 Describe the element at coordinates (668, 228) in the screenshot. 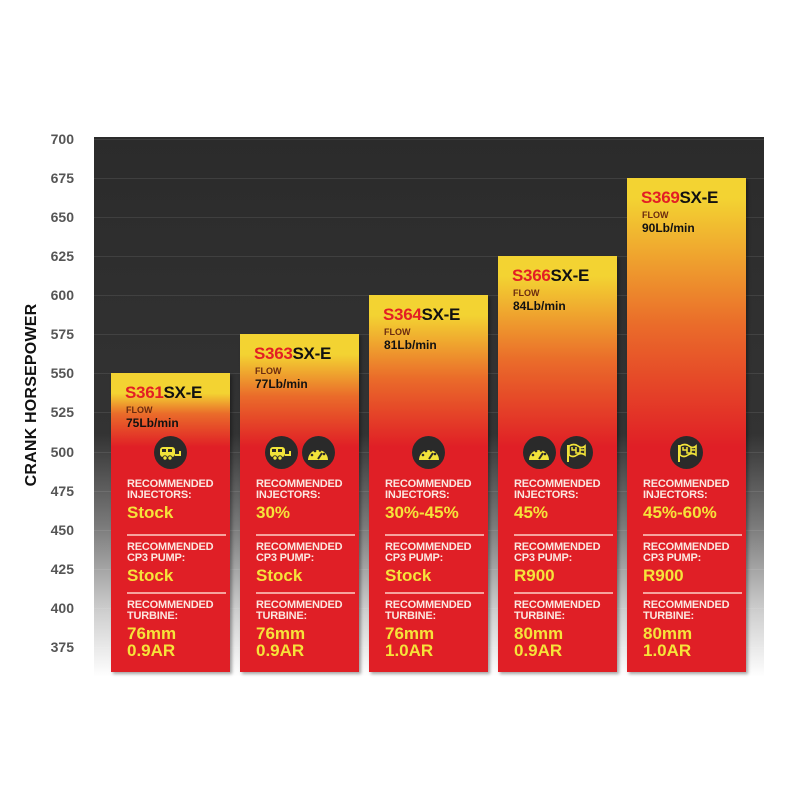

I see `flow-value: 90Lb/min` at that location.